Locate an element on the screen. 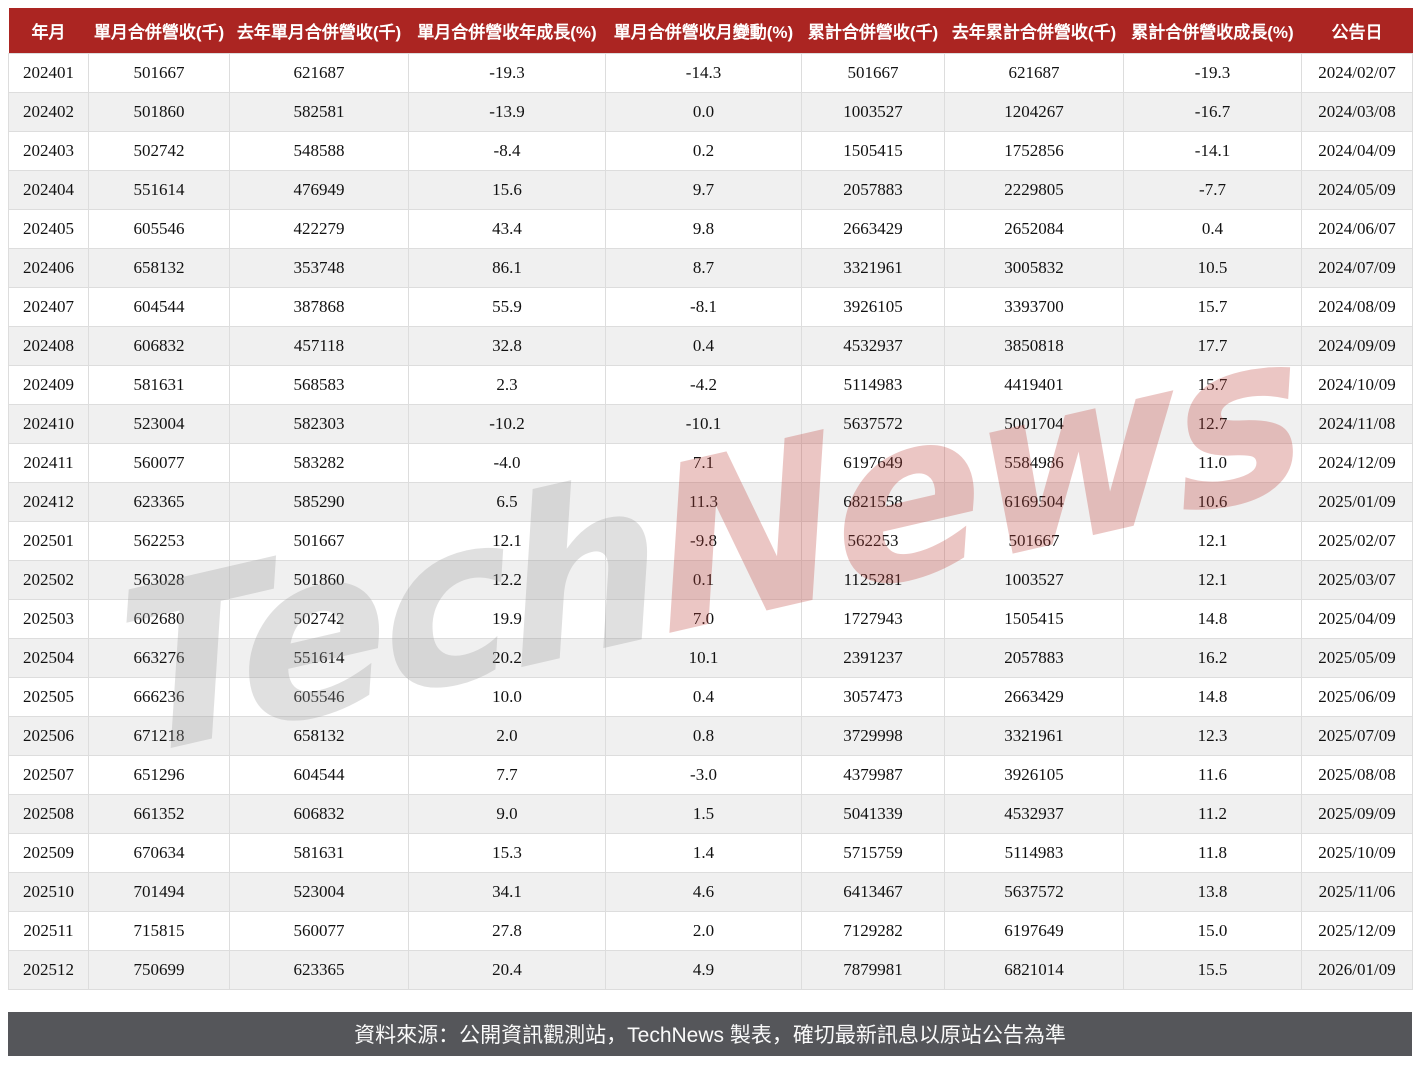 This screenshot has width=1420, height=1080. cell: 606832 is located at coordinates (319, 814).